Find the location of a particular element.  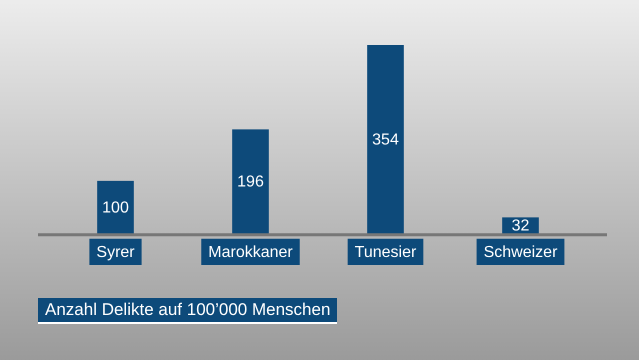

x-tick-label: Marokkaner is located at coordinates (251, 252).